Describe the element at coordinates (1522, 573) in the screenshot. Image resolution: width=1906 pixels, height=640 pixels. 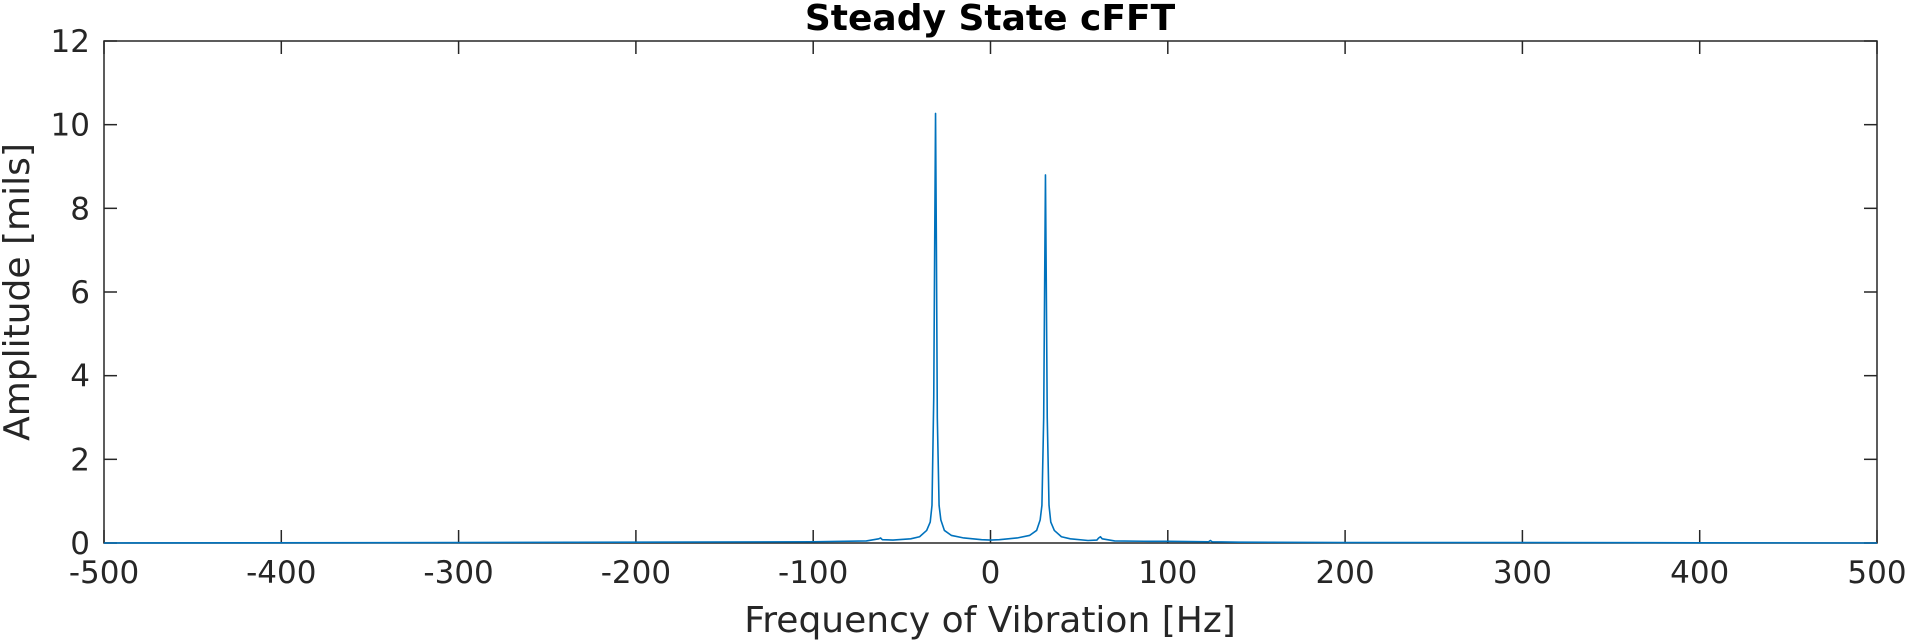
I see `x-tick-label: 300` at that location.